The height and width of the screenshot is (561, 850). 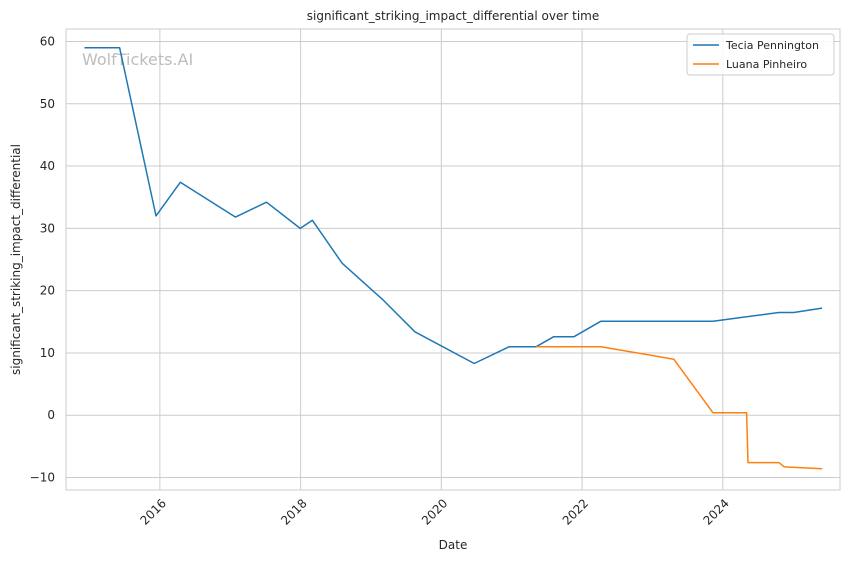 What do you see at coordinates (772, 45) in the screenshot?
I see `legend-label-1: Tecia Pennington` at bounding box center [772, 45].